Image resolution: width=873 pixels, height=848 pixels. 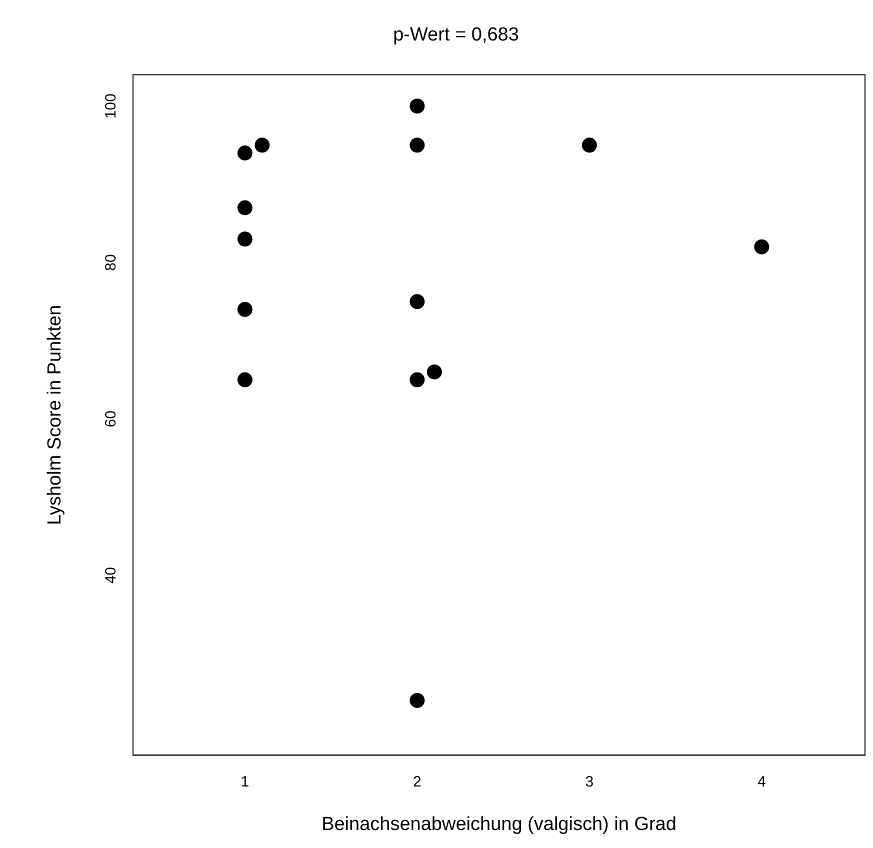 I want to click on y-tick-label: 60, so click(x=111, y=419).